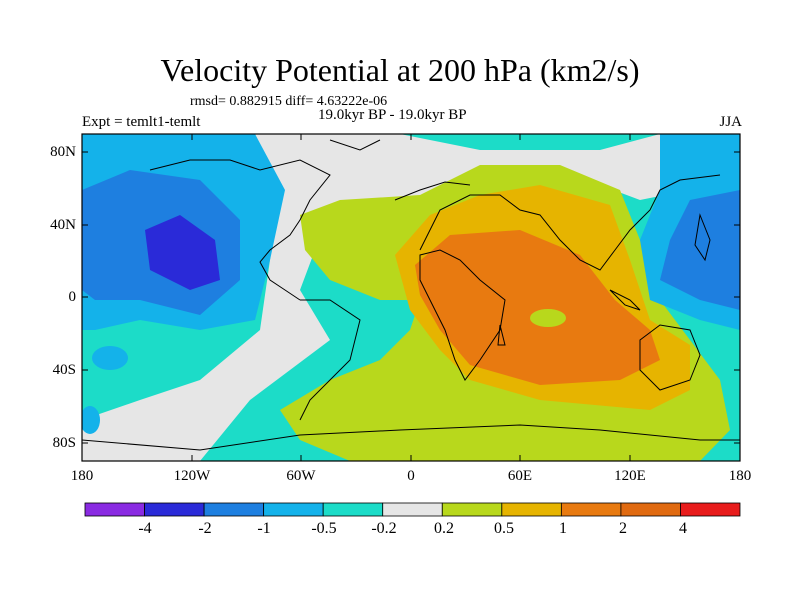 This screenshot has width=800, height=600. What do you see at coordinates (264, 528) in the screenshot?
I see `colorbar-label: -1` at bounding box center [264, 528].